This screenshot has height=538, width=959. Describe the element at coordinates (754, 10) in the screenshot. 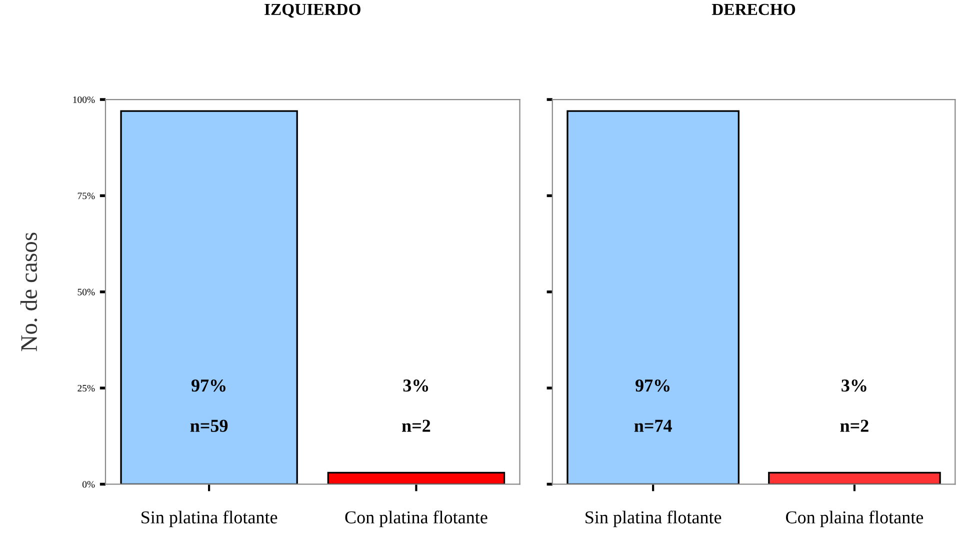

I see `chart-title: DERECHO` at that location.